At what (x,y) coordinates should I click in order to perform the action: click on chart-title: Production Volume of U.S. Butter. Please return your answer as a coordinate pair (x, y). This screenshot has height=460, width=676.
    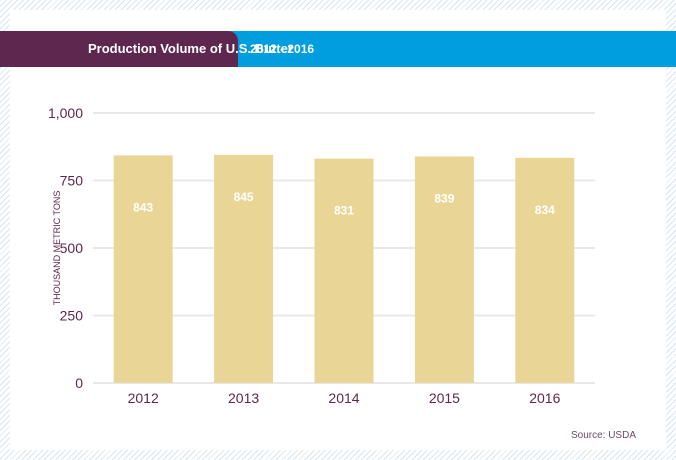
    Looking at the image, I should click on (190, 48).